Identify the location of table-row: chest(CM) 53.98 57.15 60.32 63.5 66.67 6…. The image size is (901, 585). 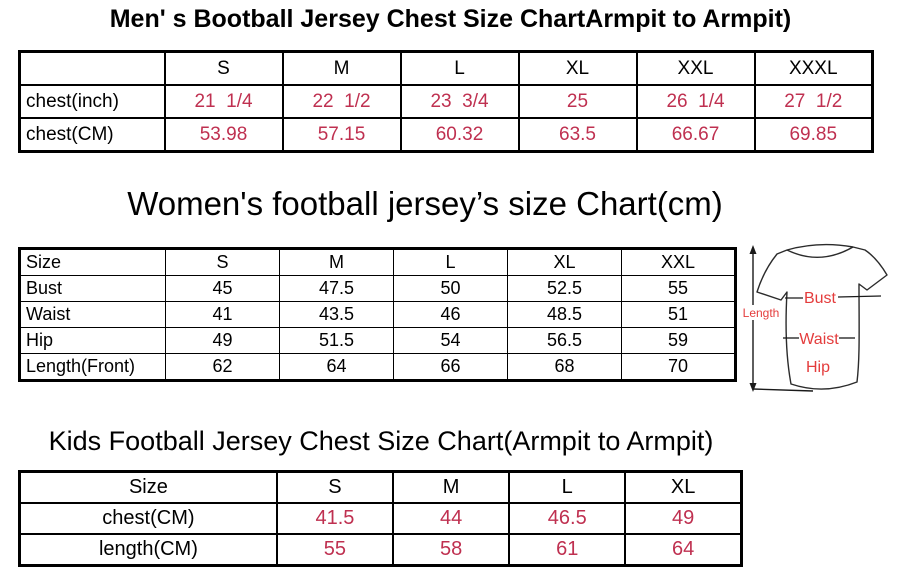
(446, 135).